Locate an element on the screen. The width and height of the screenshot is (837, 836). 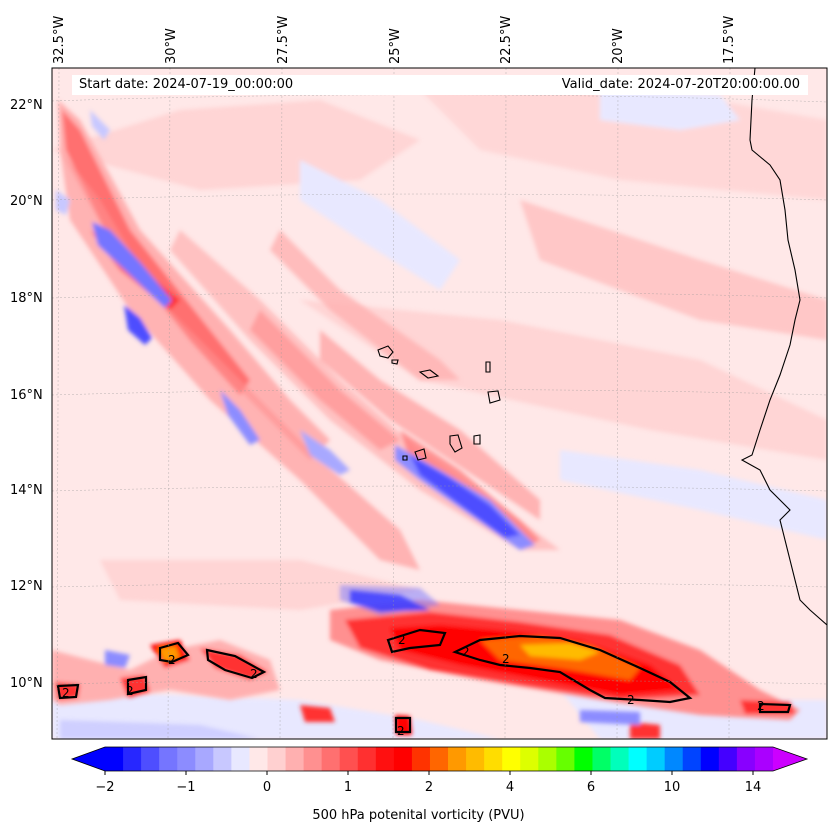
lon-label: 17.5°W is located at coordinates (729, 39).